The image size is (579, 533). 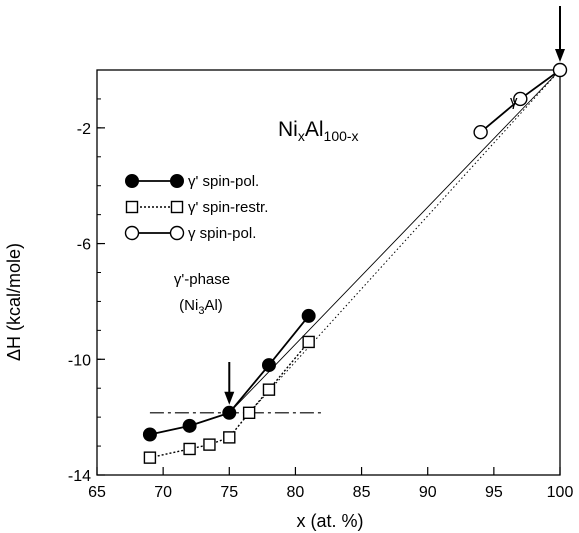 I want to click on legend: γ' spin-pol. γ' spin-restr. γ spin-pol., so click(x=196, y=207).